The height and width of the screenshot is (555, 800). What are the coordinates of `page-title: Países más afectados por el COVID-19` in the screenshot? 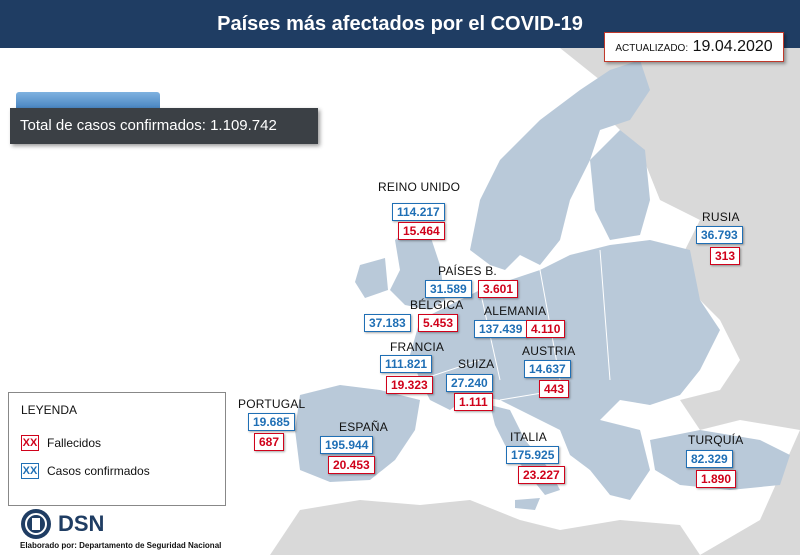 It's located at (400, 24).